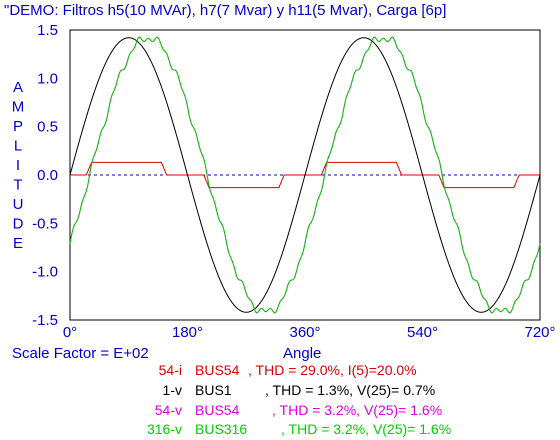 The width and height of the screenshot is (560, 440). Describe the element at coordinates (350, 390) in the screenshot. I see `legend-stats: , THD = 1.3%, V(25)= 0.7%` at that location.